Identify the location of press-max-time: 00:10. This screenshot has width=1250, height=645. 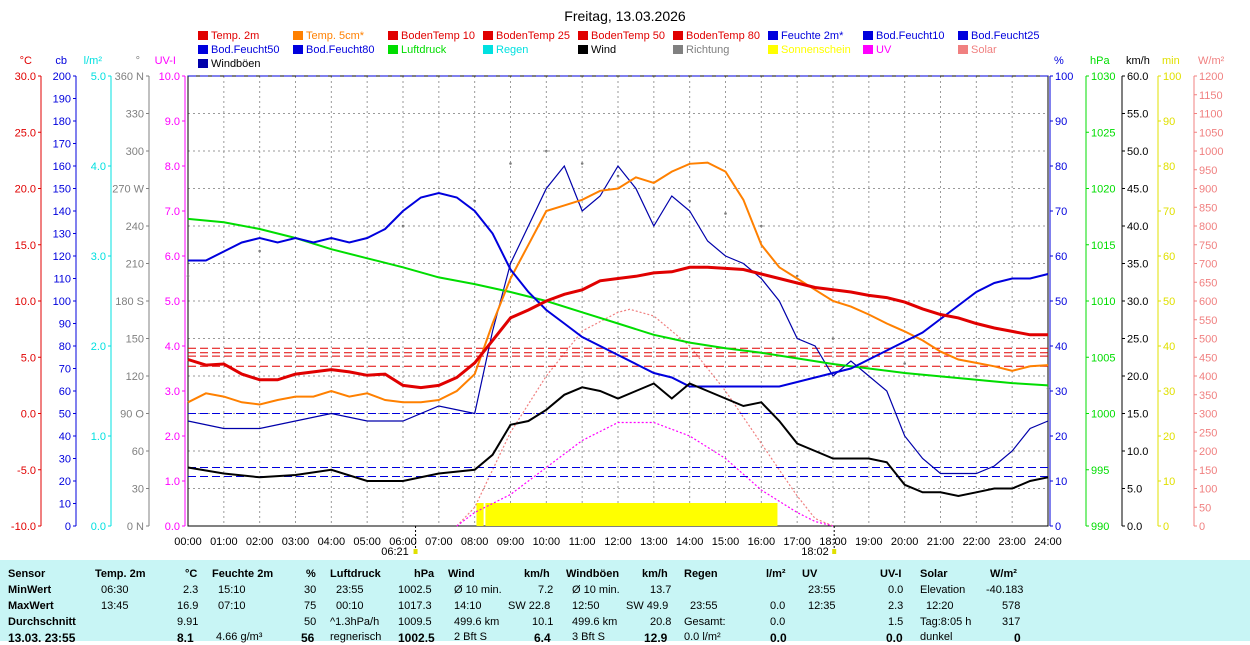
(350, 606).